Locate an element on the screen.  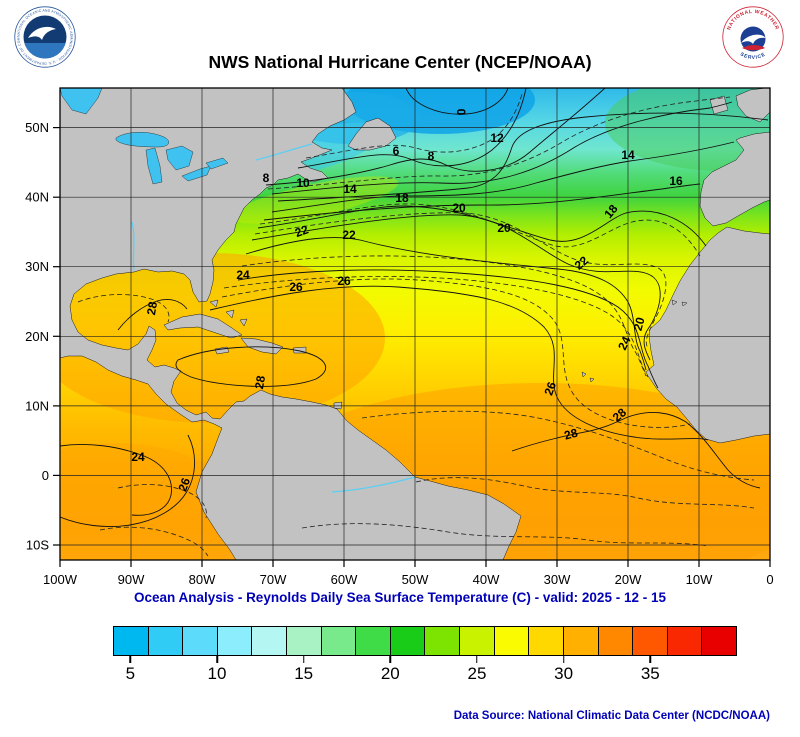
colorbar-tick-label: 35 is located at coordinates (650, 673).